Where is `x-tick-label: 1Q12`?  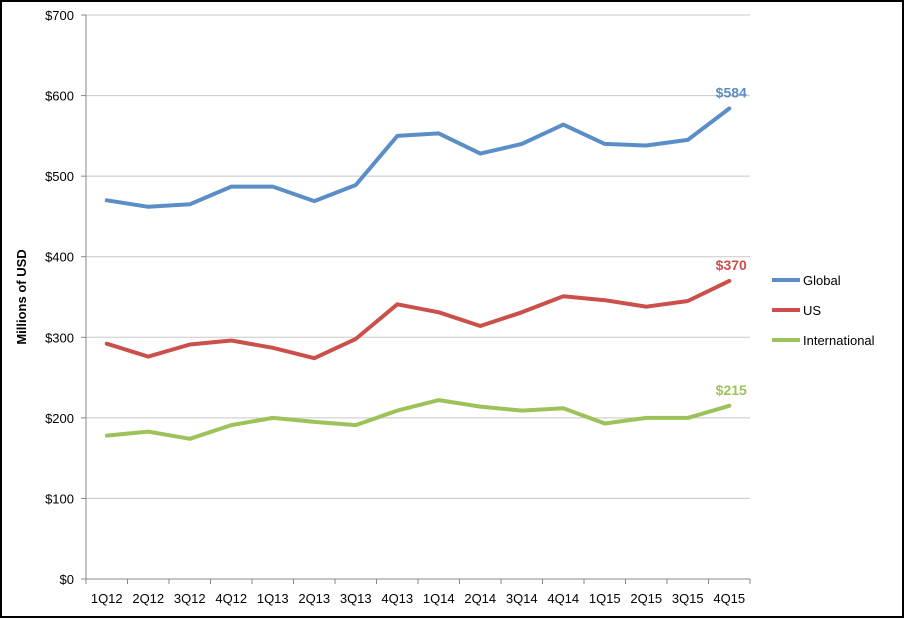
x-tick-label: 1Q12 is located at coordinates (107, 598).